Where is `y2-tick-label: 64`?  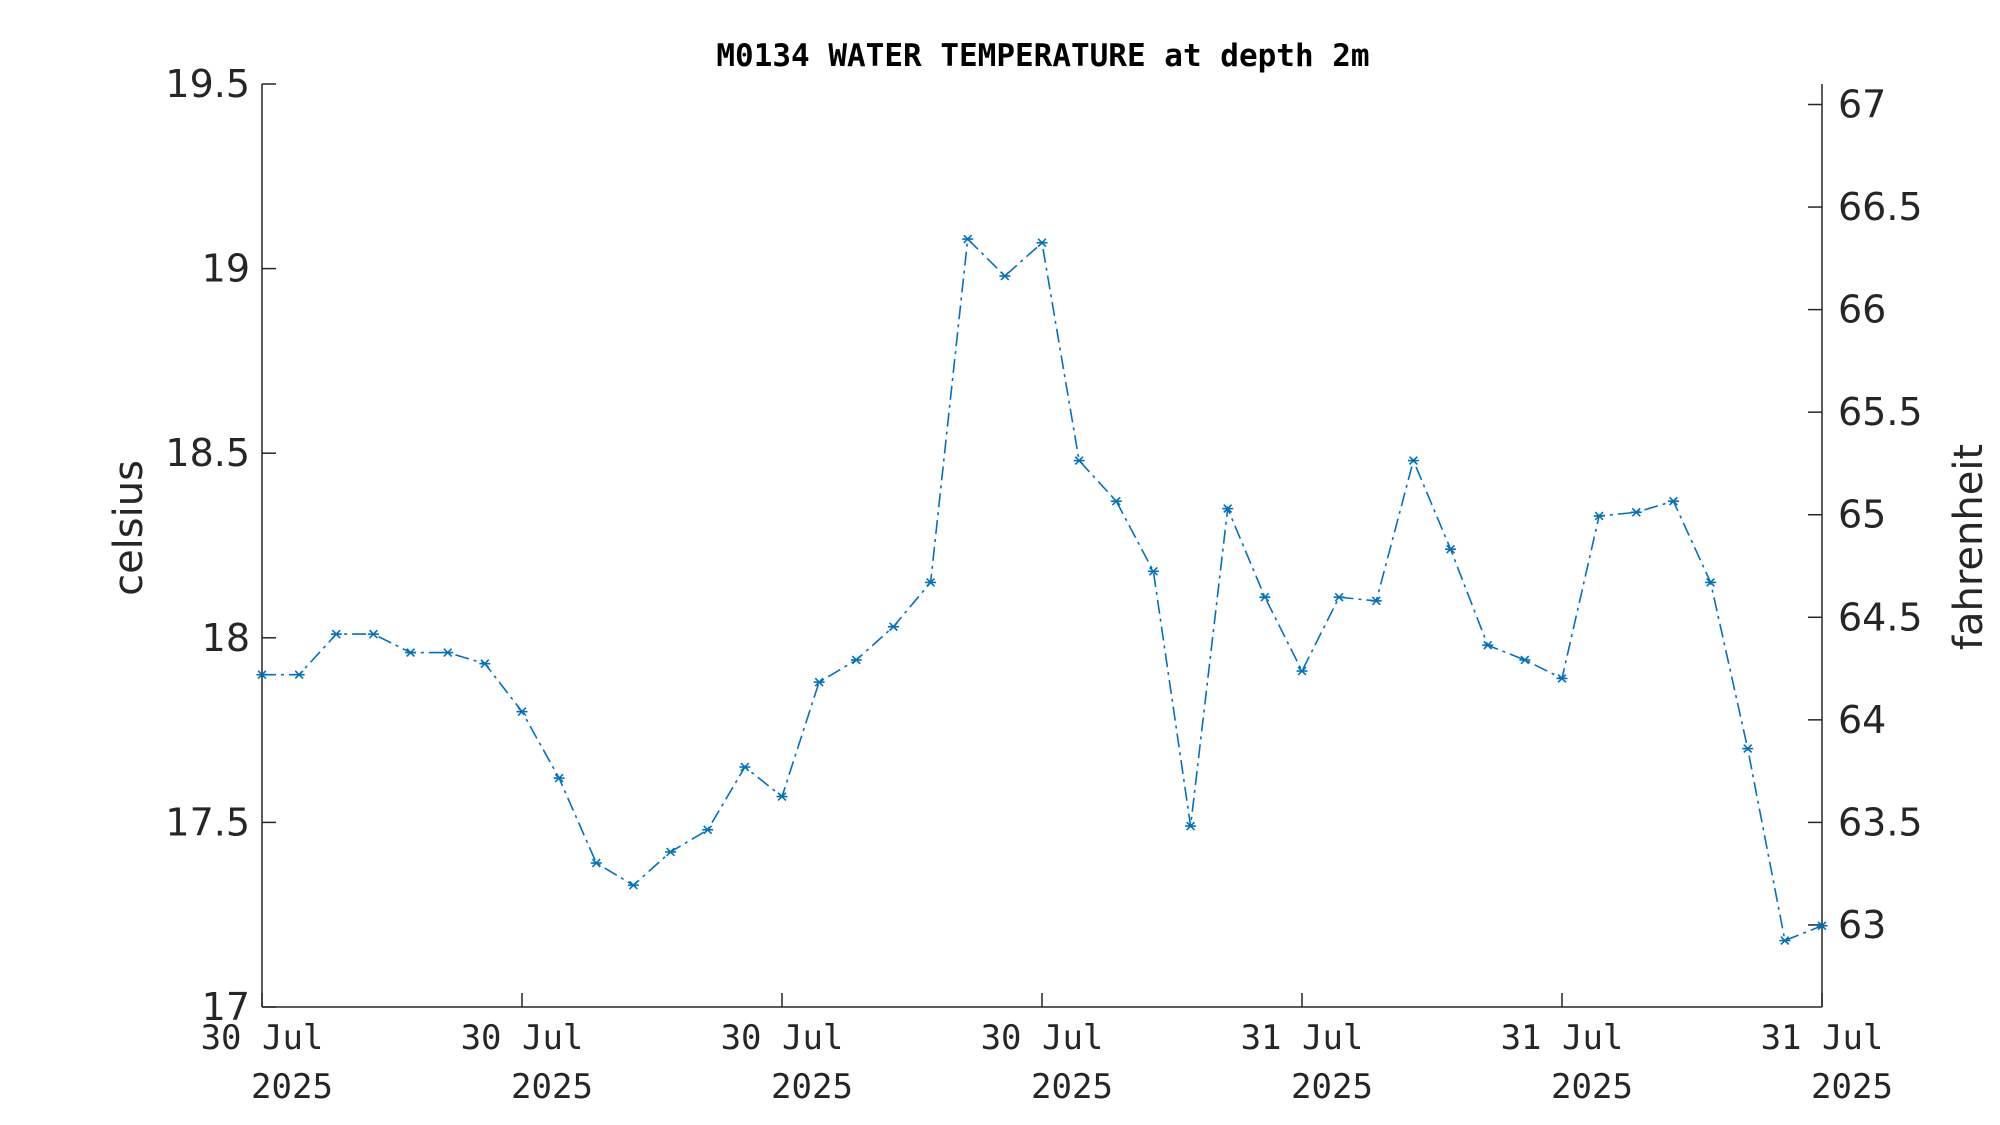 y2-tick-label: 64 is located at coordinates (1862, 720).